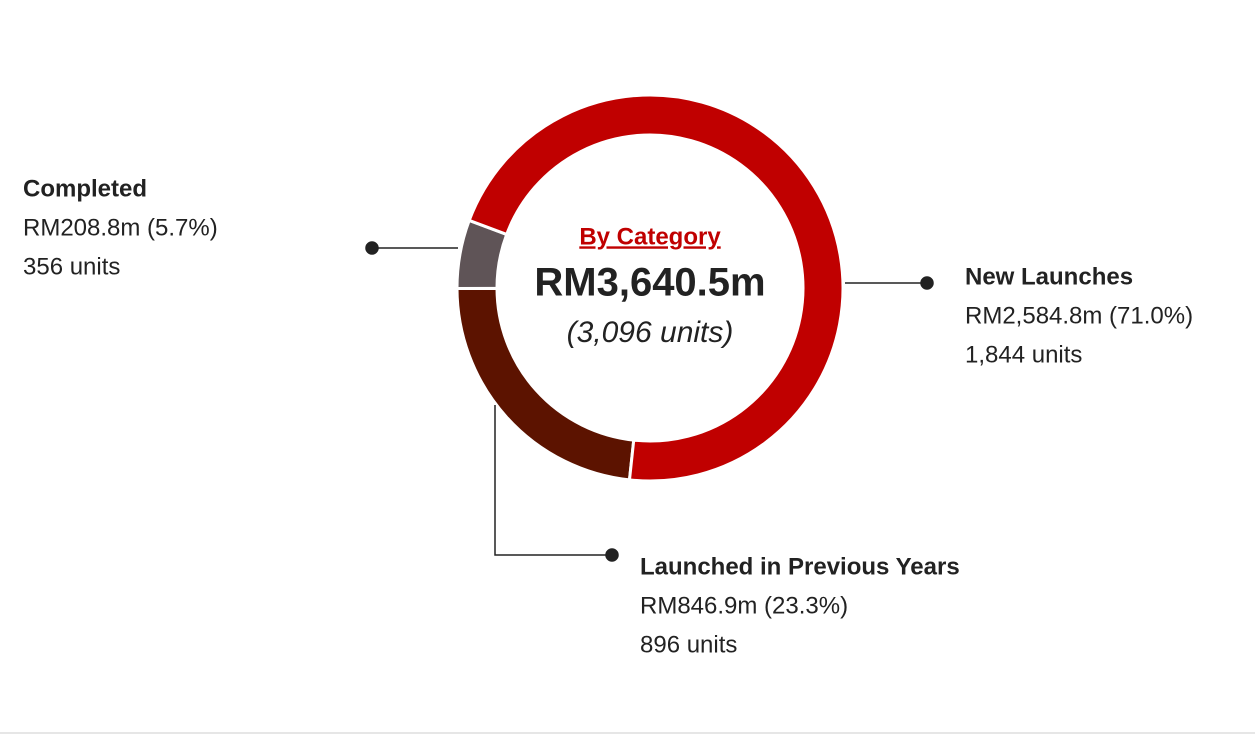  I want to click on chart-title: By Category, so click(650, 236).